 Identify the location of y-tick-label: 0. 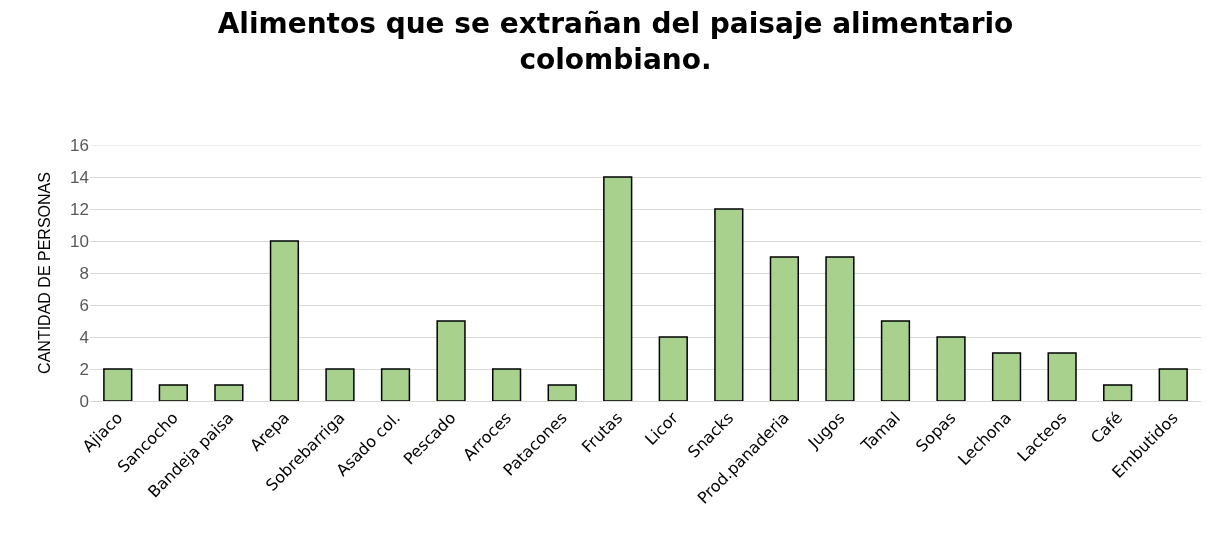
(84, 401).